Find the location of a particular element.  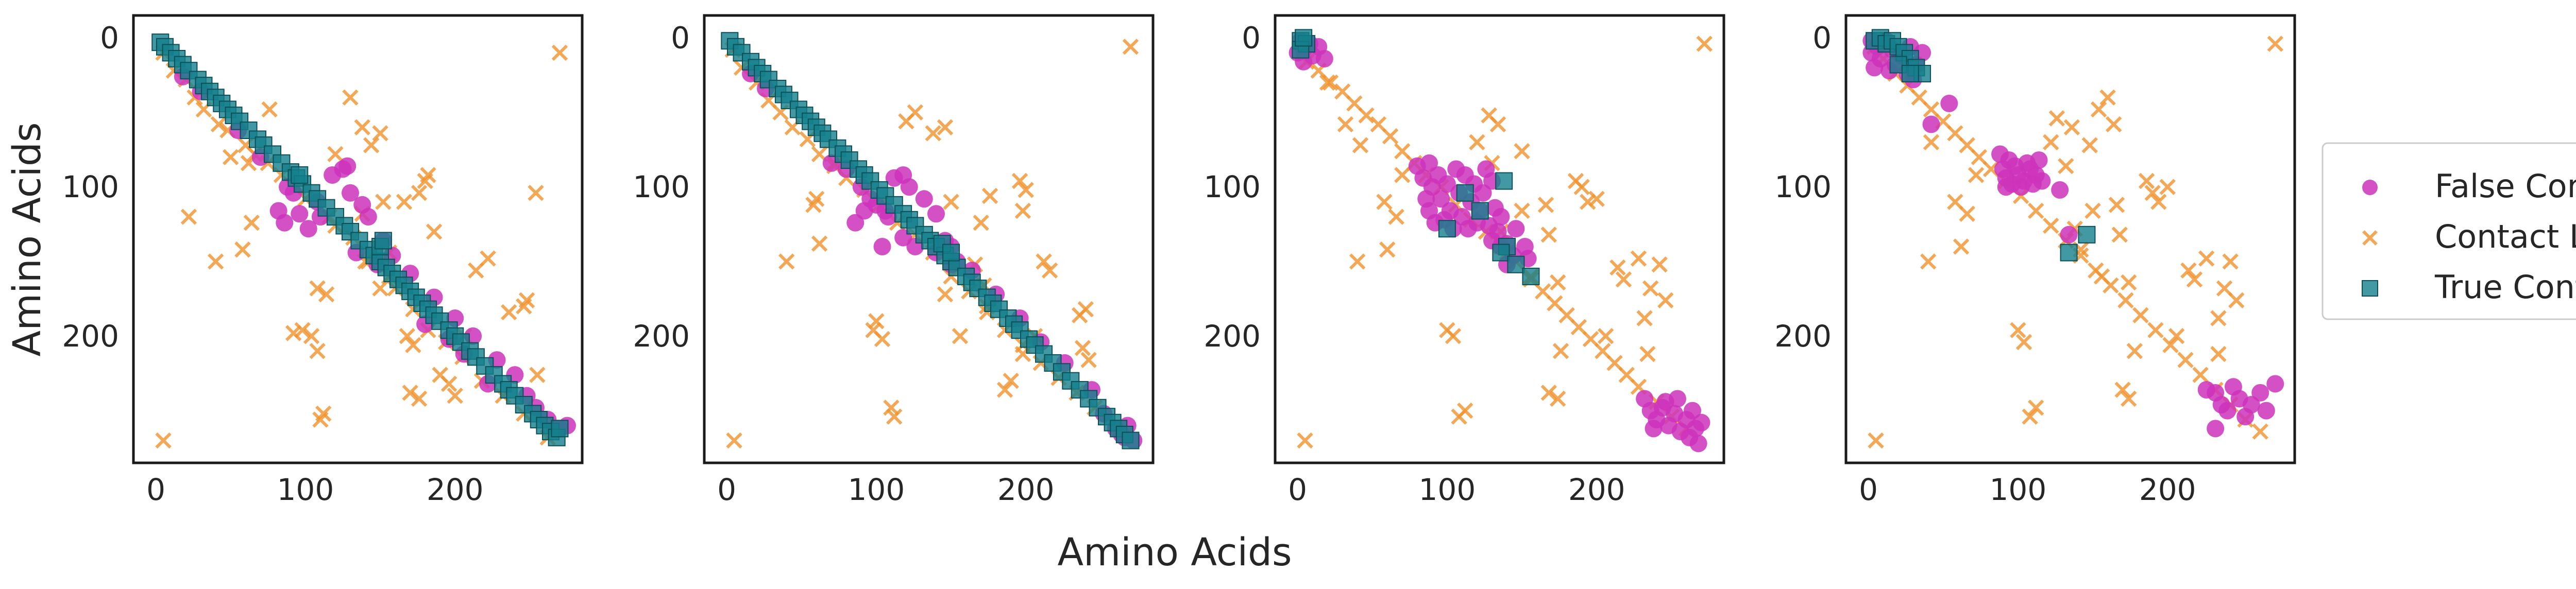

x-tick-label: 200 is located at coordinates (2167, 489).